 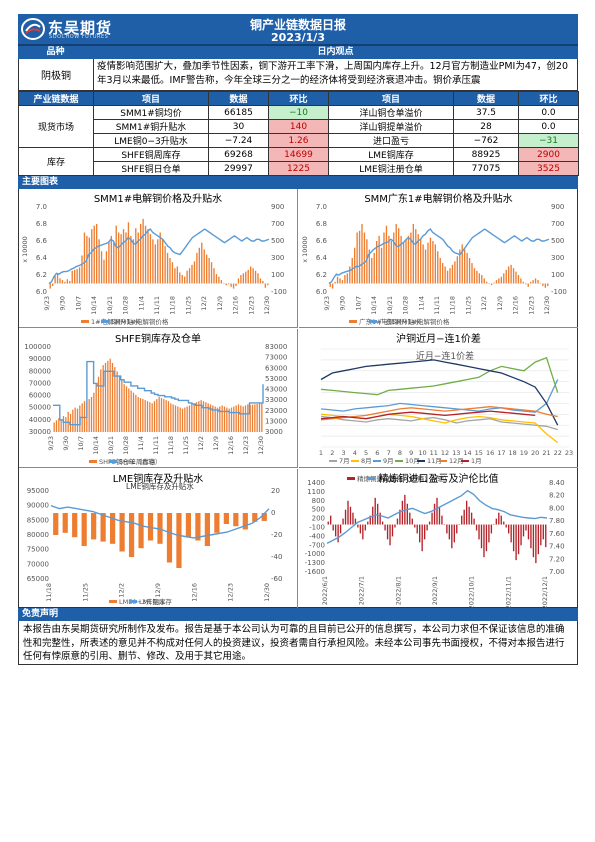 I want to click on x-tick-label: 12/2, so click(x=204, y=303).